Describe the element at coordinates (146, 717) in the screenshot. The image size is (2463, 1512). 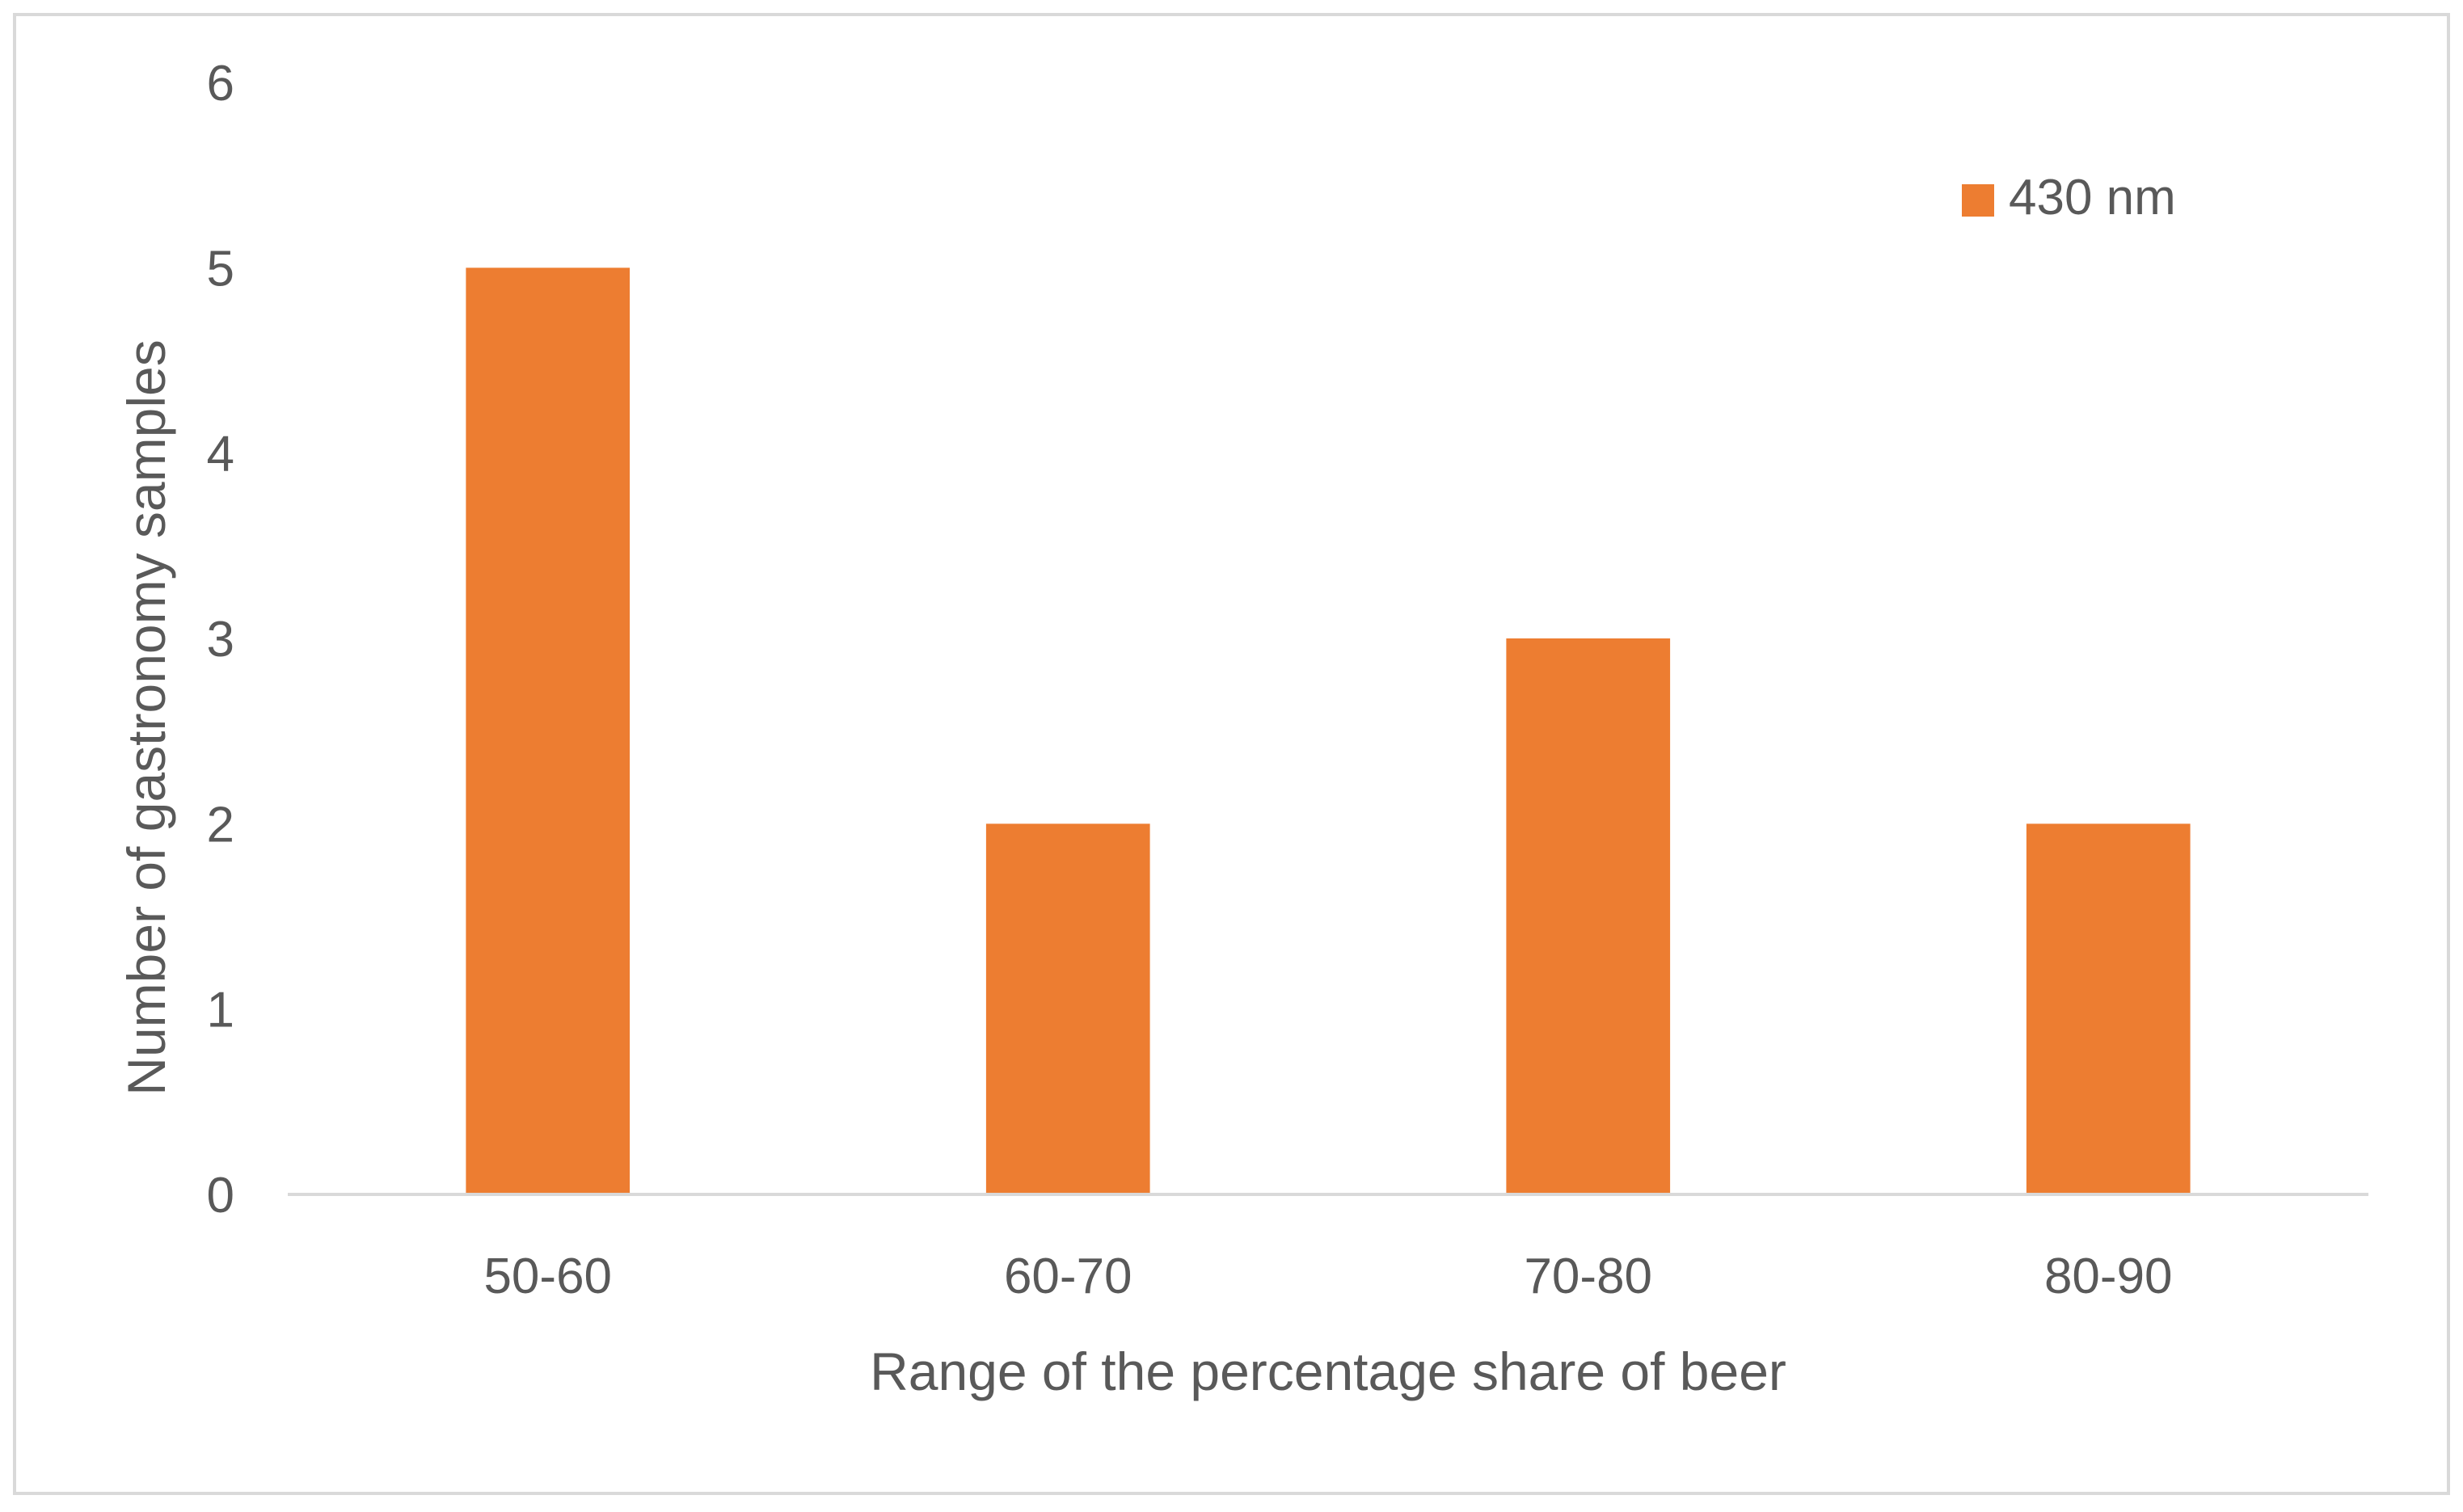
I see `y-axis-label: Number of gastronomy samples` at that location.